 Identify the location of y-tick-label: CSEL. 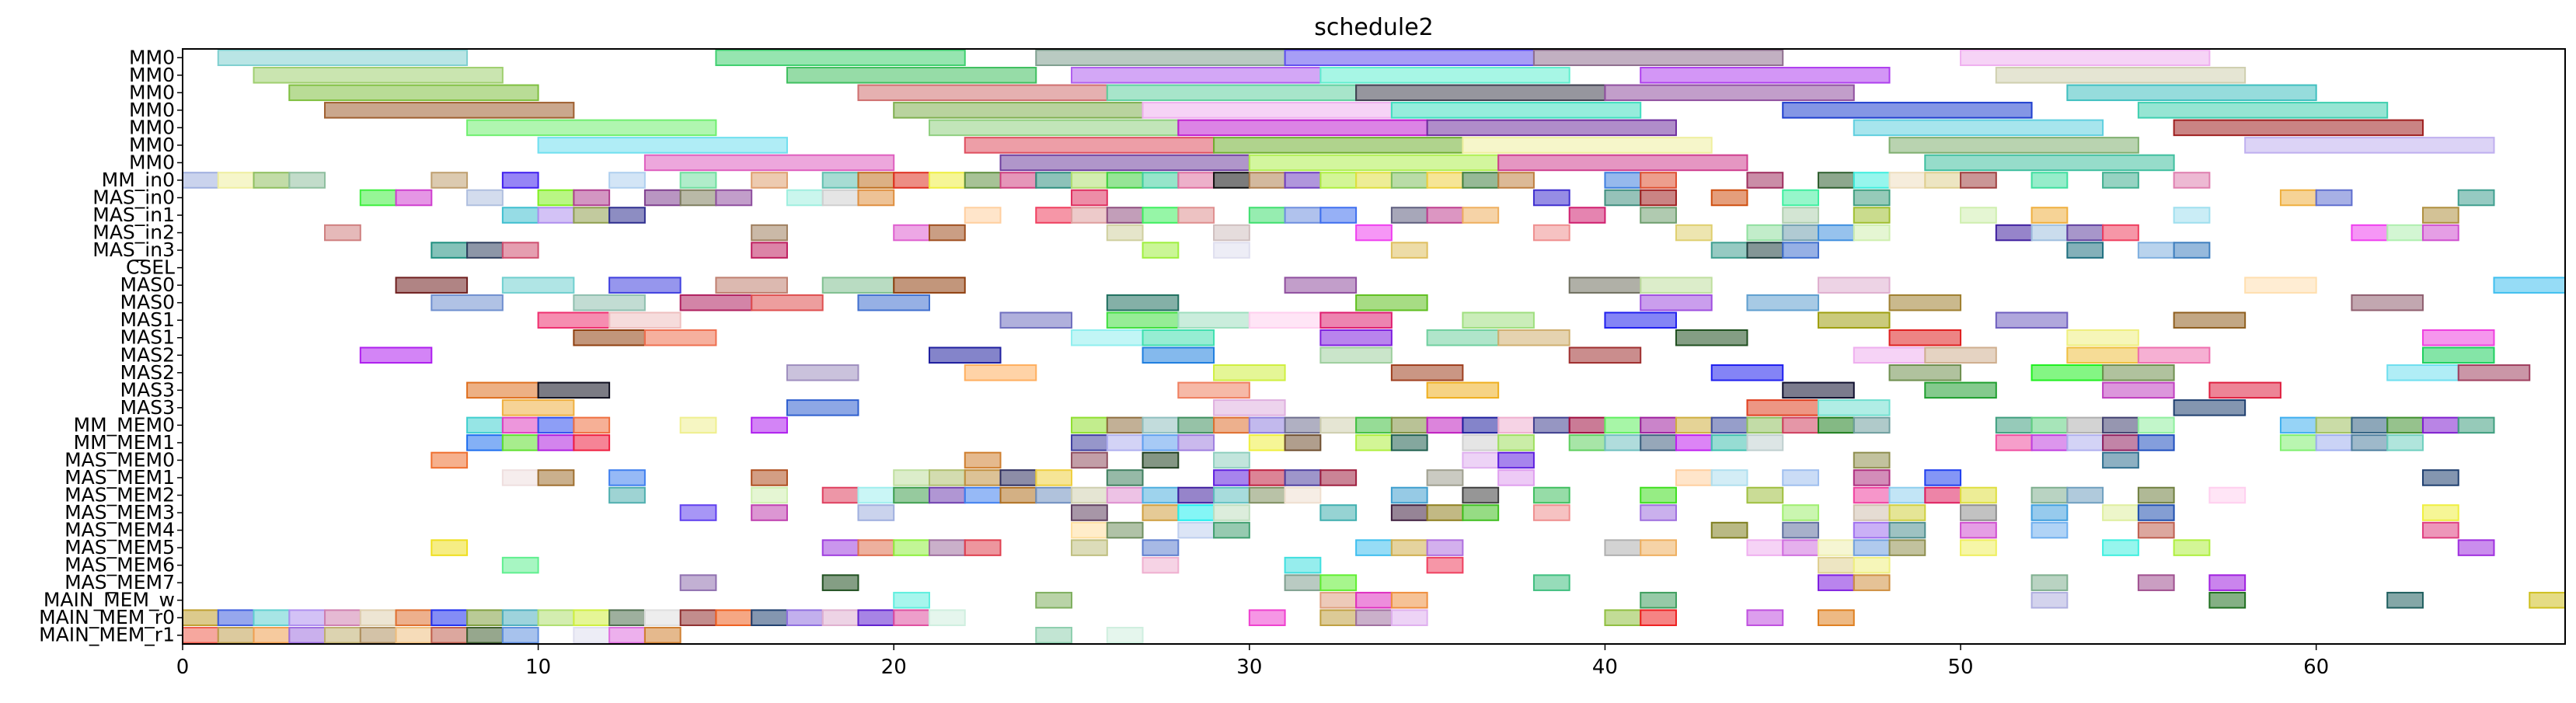
(150, 267).